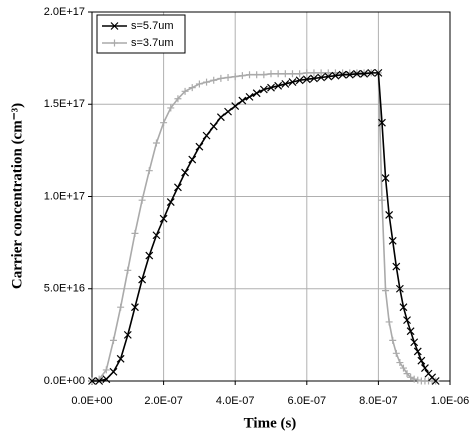 The image size is (474, 440). What do you see at coordinates (64, 289) in the screenshot?
I see `y-tick-label: 5.0E+16` at bounding box center [64, 289].